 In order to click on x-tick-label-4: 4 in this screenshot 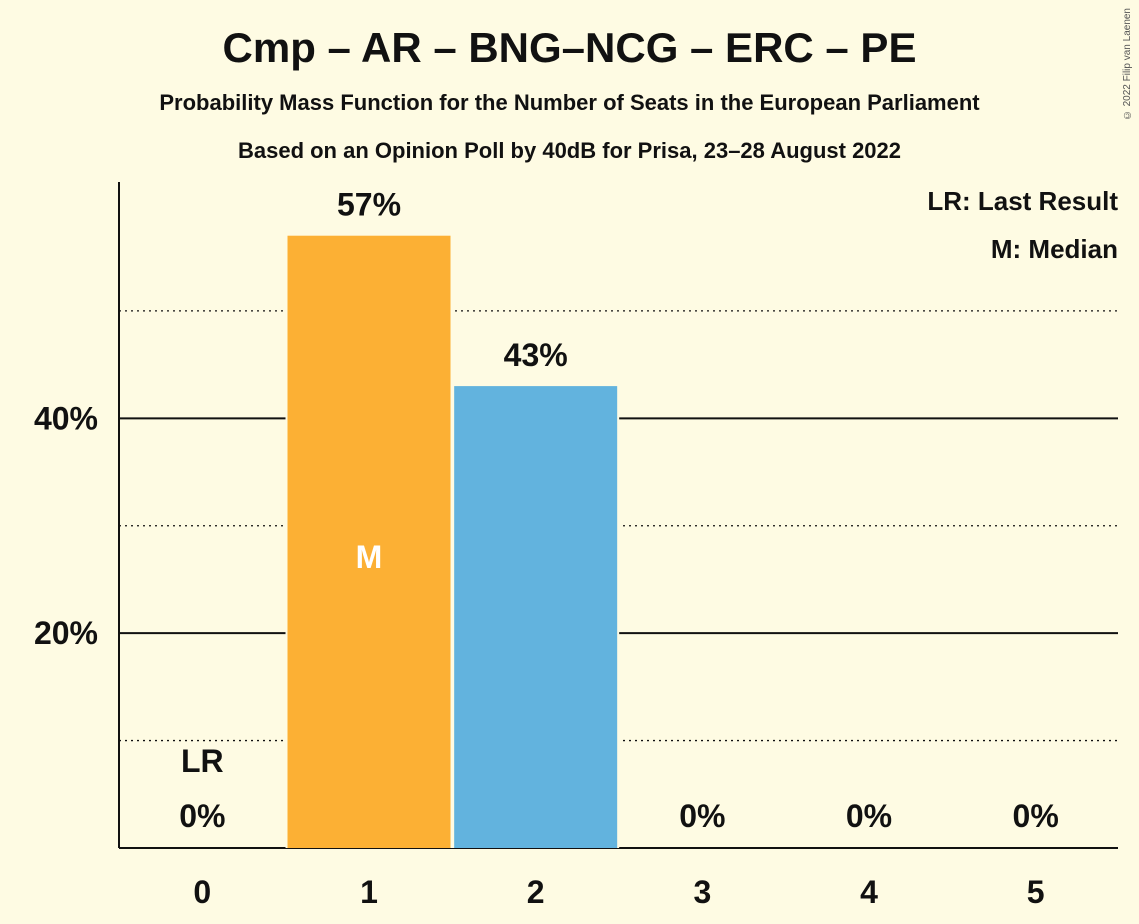, I will do `click(869, 892)`.